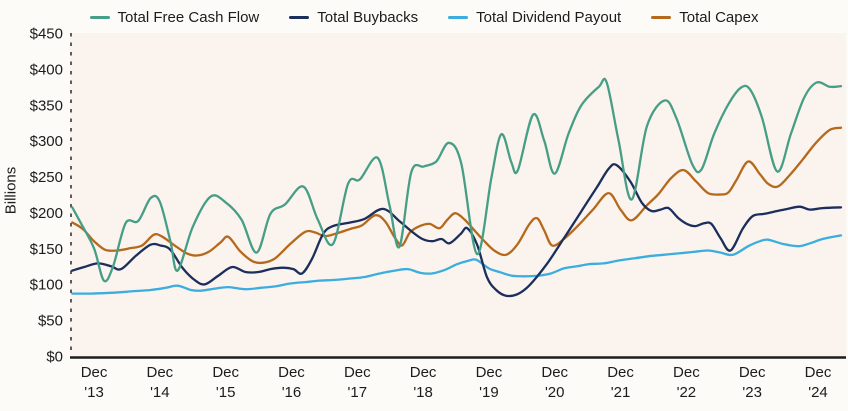 This screenshot has height=411, width=848. What do you see at coordinates (719, 17) in the screenshot?
I see `legend-label: Total Capex` at bounding box center [719, 17].